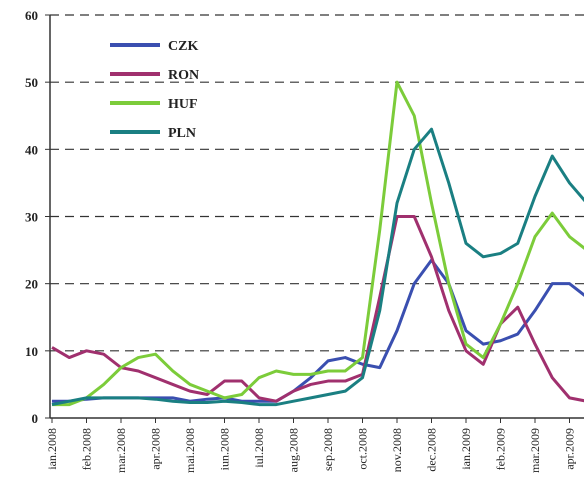  What do you see at coordinates (190, 450) in the screenshot?
I see `x-tick-label: mai.2008` at bounding box center [190, 450].